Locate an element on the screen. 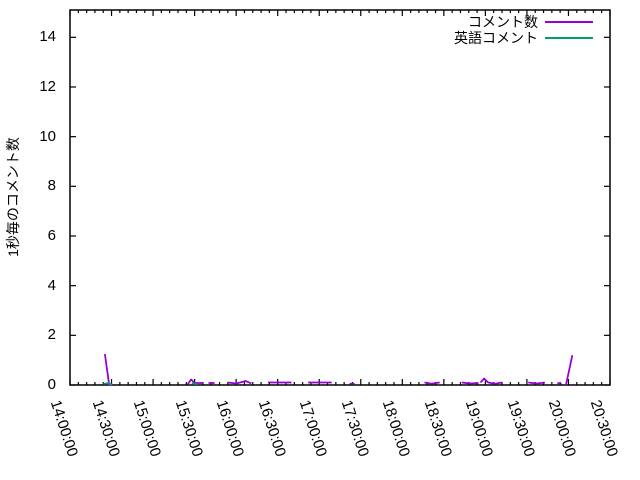 This screenshot has width=640, height=480. x-tick-label: 15:00:00 is located at coordinates (147, 428).